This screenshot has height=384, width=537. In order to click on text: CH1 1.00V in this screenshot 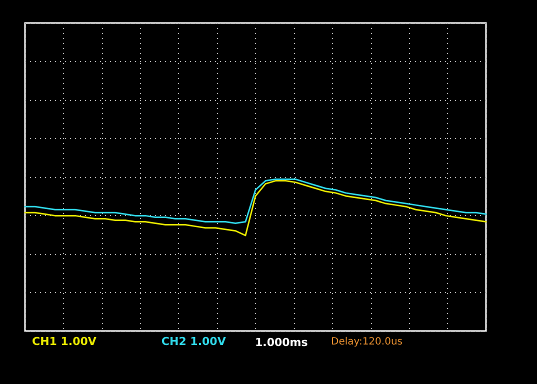, I will do `click(64, 341)`.